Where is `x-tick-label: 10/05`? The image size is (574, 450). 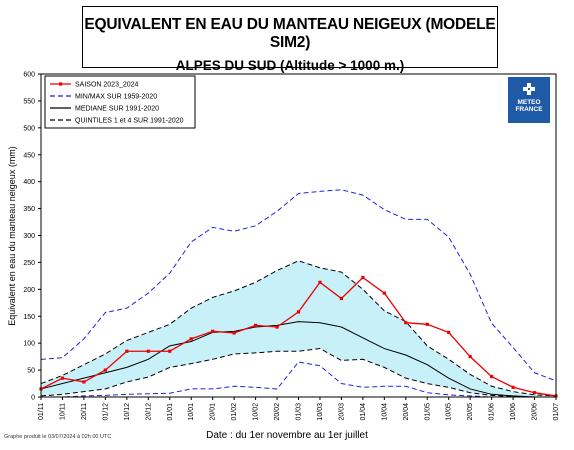 x-tick-label: 10/05 is located at coordinates (449, 412).